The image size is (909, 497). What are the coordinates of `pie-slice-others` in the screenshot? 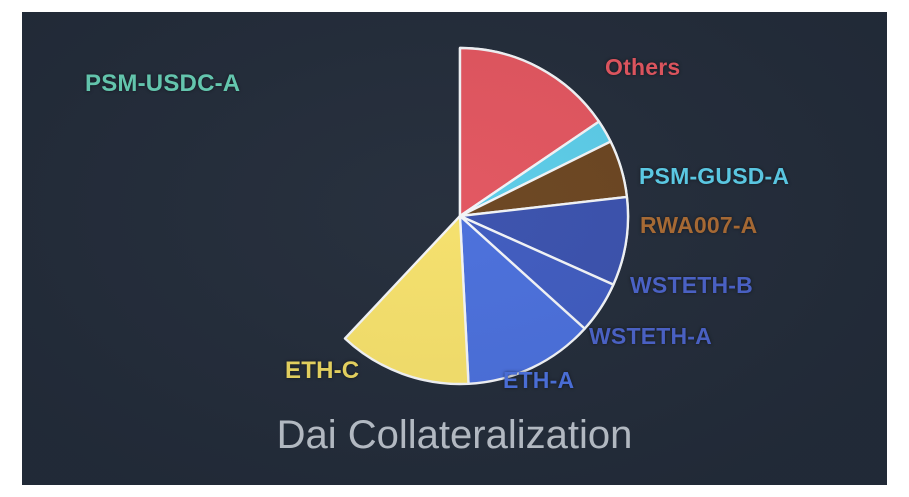 It's located at (529, 132).